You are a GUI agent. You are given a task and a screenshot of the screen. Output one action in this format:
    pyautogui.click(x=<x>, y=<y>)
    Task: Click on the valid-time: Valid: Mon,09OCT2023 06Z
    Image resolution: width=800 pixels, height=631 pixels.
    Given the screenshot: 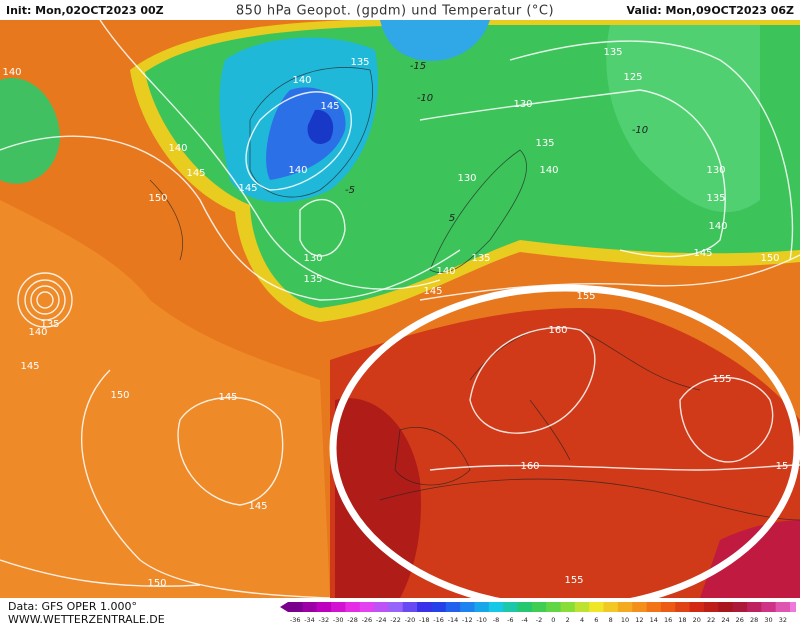 What is the action you would take?
    pyautogui.click(x=710, y=10)
    